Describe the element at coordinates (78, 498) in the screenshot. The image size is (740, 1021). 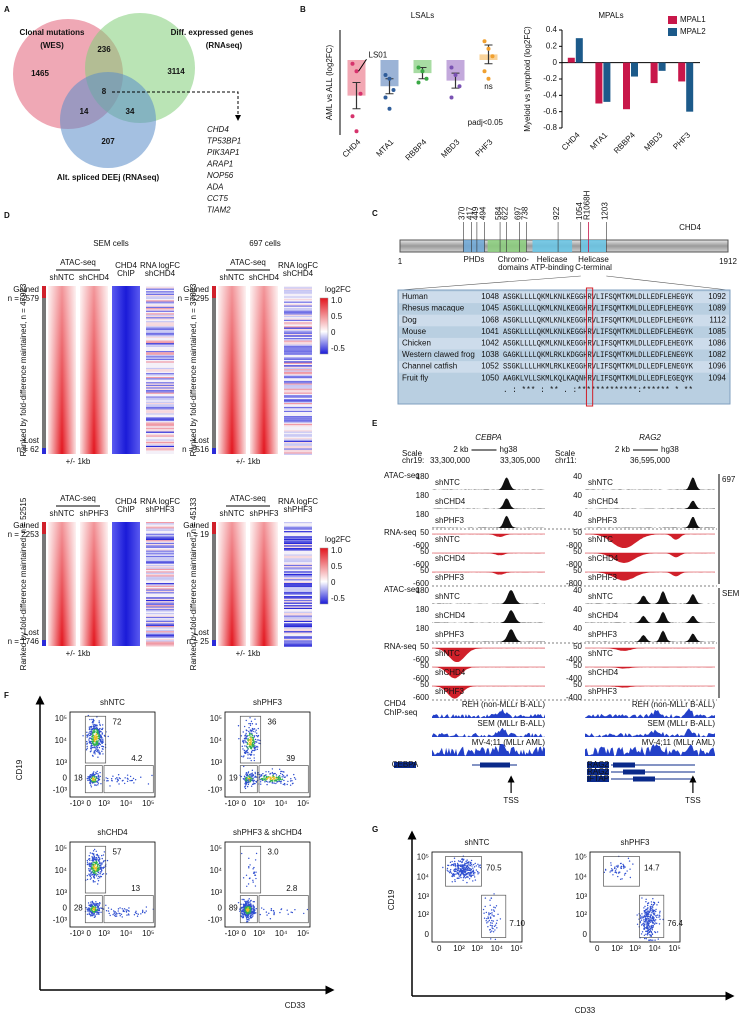
I see `assay-label: ATAC-seq` at that location.